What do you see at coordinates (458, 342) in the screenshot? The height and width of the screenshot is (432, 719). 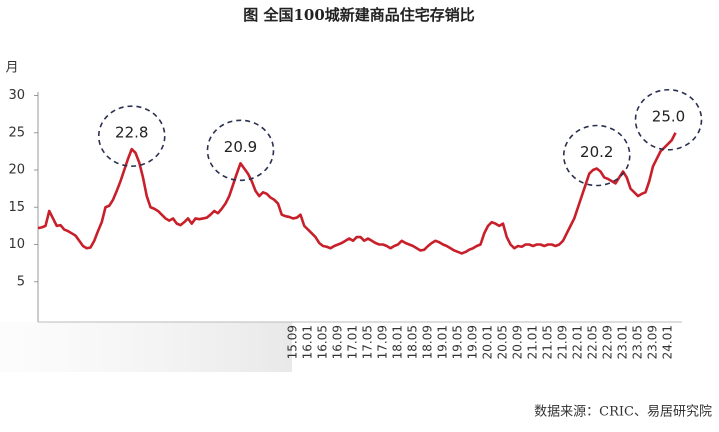 I see `x-tick-label: 19.05` at bounding box center [458, 342].